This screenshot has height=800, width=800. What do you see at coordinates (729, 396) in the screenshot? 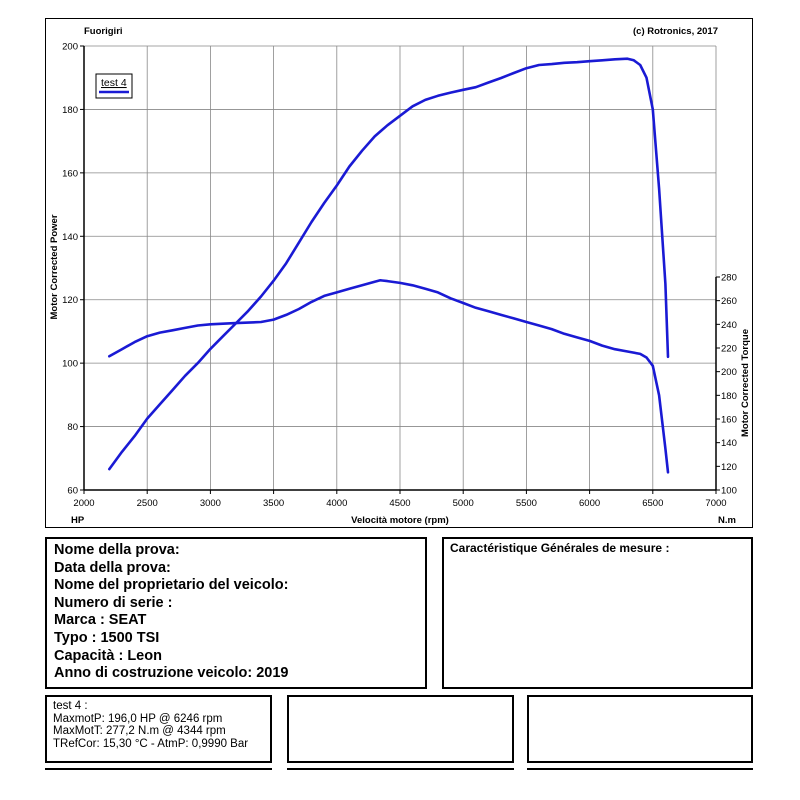
I see `y-right-tick-label: 180` at bounding box center [729, 396].